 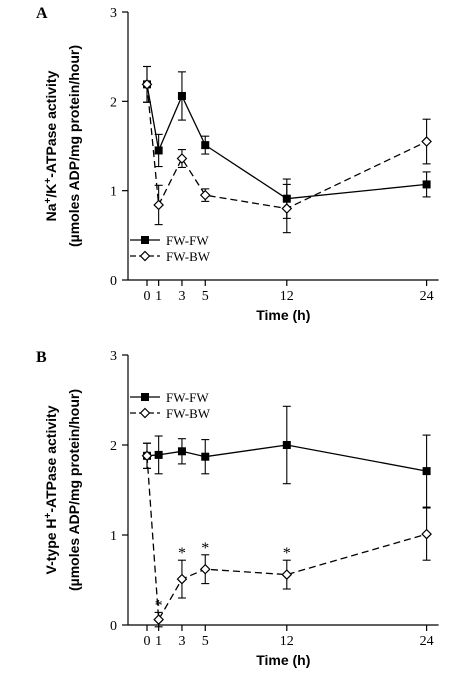 What do you see at coordinates (51, 212) in the screenshot?
I see `y-axis-title-part: Na` at bounding box center [51, 212].